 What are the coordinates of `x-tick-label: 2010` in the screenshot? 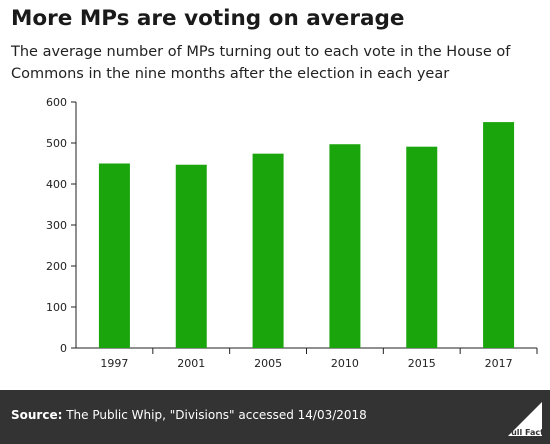 It's located at (345, 363).